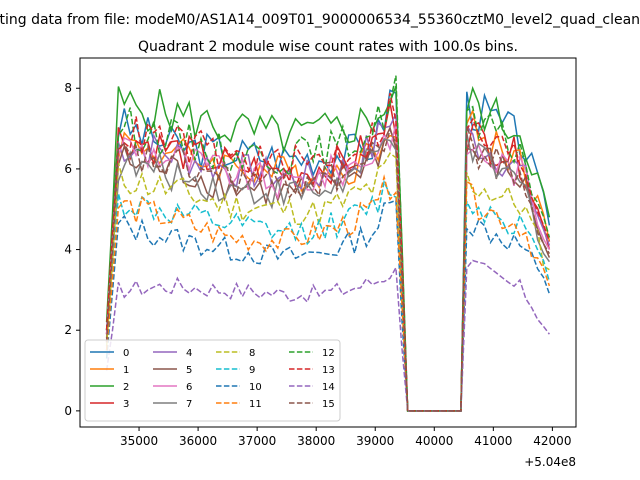  What do you see at coordinates (345, 437) in the screenshot?
I see `x-axis: 35000 36000 37000 38000 39000 40000 41000 42000` at bounding box center [345, 437].